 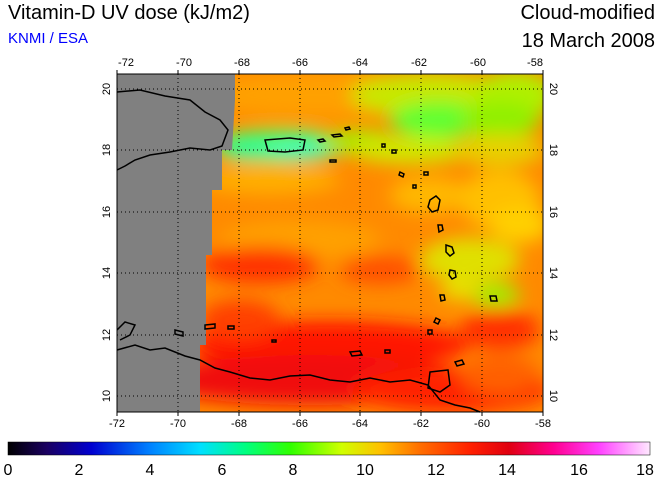 I want to click on colorbar-label: 10, so click(x=365, y=470).